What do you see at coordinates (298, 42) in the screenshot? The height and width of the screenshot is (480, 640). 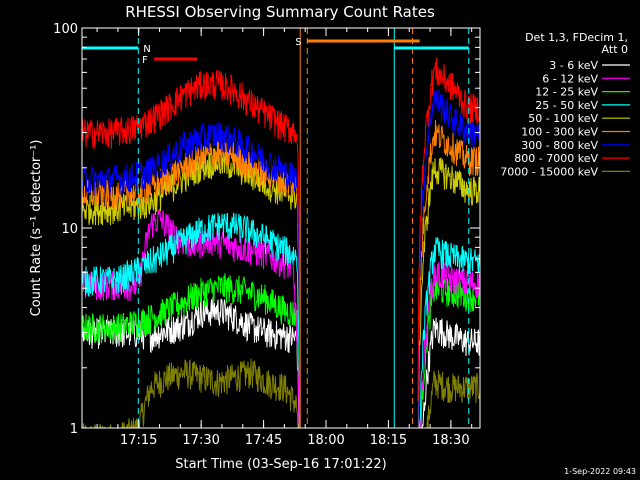 I see `state-bar-label-s: S` at bounding box center [298, 42].